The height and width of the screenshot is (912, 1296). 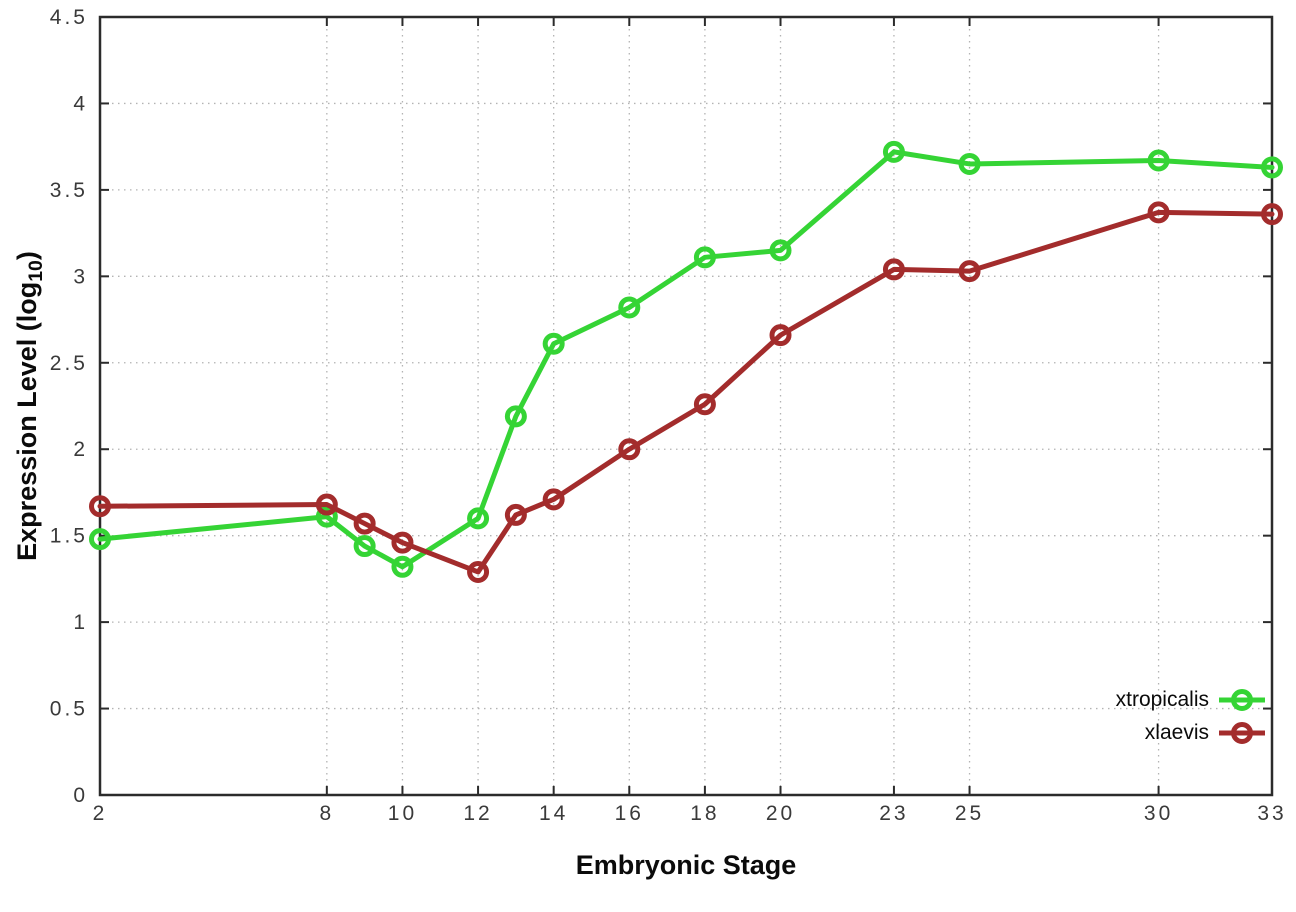 What do you see at coordinates (1242, 699) in the screenshot?
I see `legend-marker-xtropicalis` at bounding box center [1242, 699].